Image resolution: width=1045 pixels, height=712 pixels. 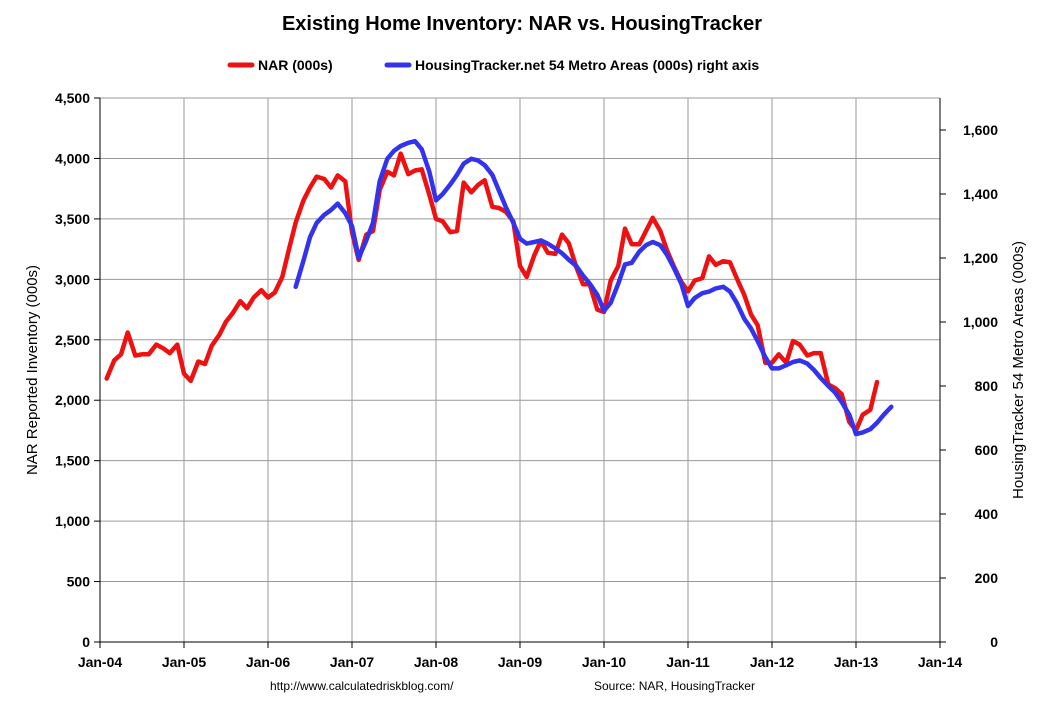 I want to click on right-tick-label: 800, so click(x=987, y=386).